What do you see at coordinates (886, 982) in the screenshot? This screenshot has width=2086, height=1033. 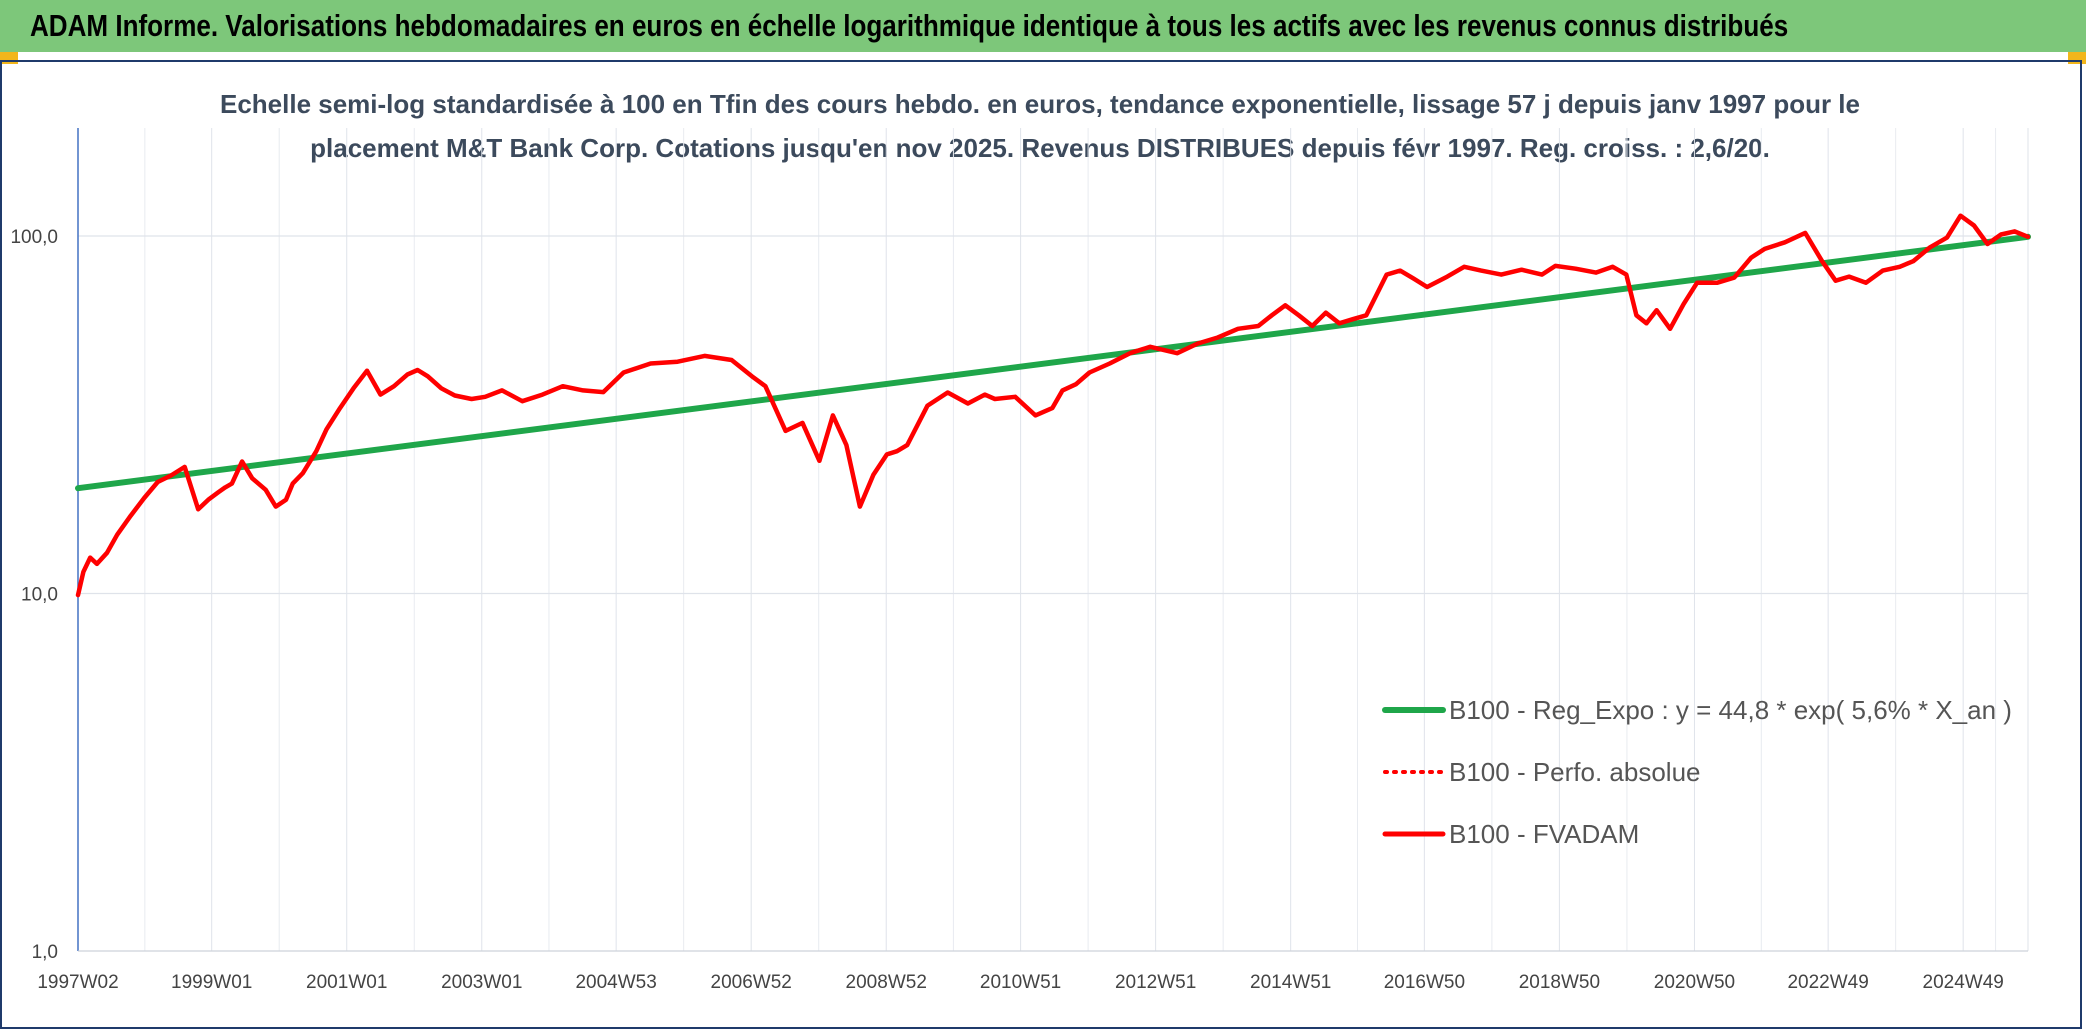 I see `x-tick-label: 2008W52` at bounding box center [886, 982].